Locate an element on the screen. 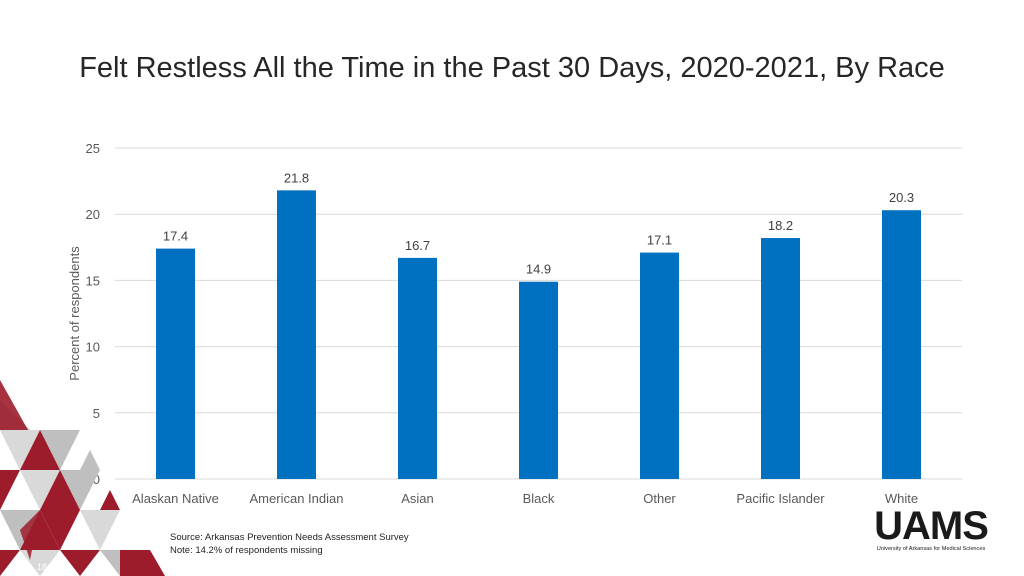 The width and height of the screenshot is (1024, 576). y-tick-label: 5 is located at coordinates (96, 413).